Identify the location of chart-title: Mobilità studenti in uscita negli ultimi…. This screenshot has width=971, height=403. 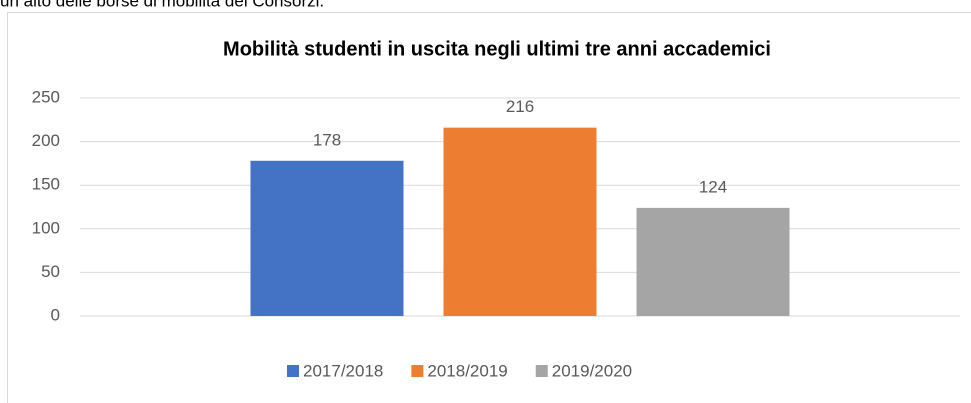
(497, 49).